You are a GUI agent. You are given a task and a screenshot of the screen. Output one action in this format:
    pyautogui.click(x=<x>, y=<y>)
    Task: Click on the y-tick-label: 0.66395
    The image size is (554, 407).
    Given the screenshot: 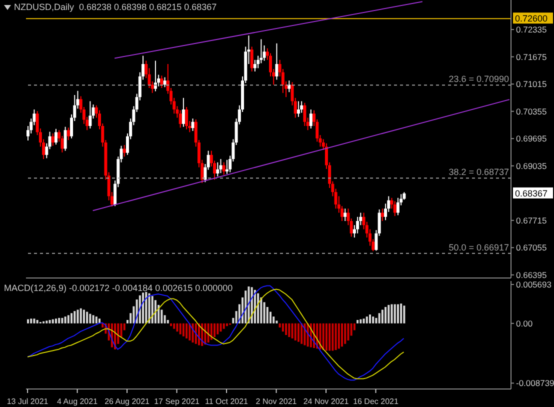 What is the action you would take?
    pyautogui.click(x=531, y=275)
    